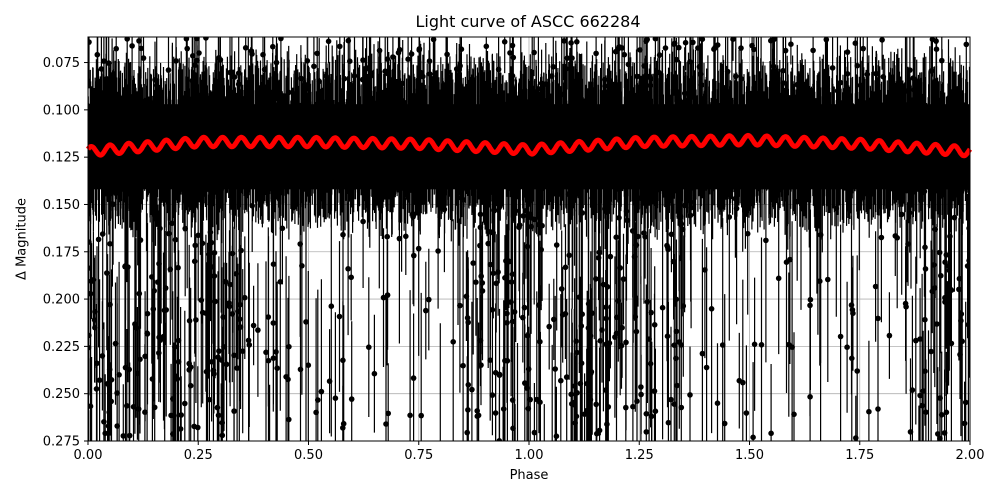 Image resolution: width=1000 pixels, height=500 pixels. Describe the element at coordinates (859, 455) in the screenshot. I see `x-tick-label: 1.75` at that location.